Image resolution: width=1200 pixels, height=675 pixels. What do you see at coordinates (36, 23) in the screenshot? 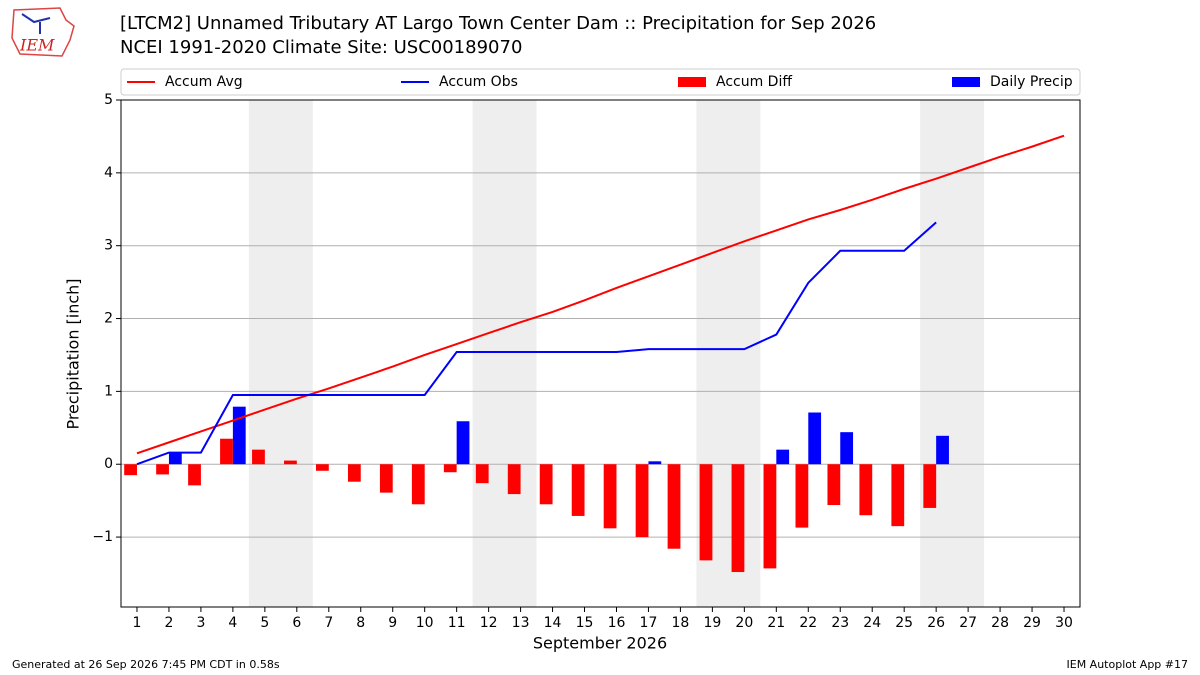
I see `logo-icon` at bounding box center [36, 23].